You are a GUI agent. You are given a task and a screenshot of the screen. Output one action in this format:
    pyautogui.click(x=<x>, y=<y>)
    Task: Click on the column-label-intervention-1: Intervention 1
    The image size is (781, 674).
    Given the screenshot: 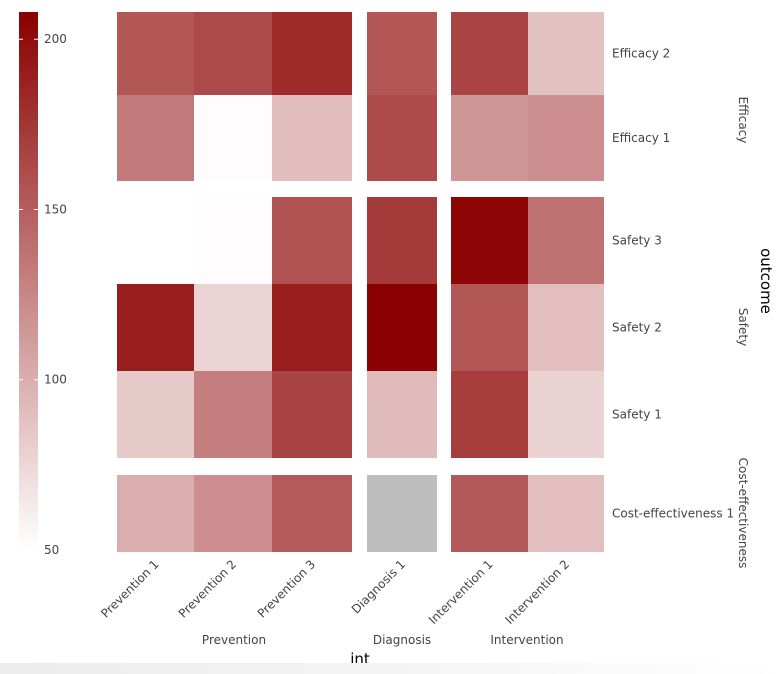 What is the action you would take?
    pyautogui.click(x=461, y=592)
    